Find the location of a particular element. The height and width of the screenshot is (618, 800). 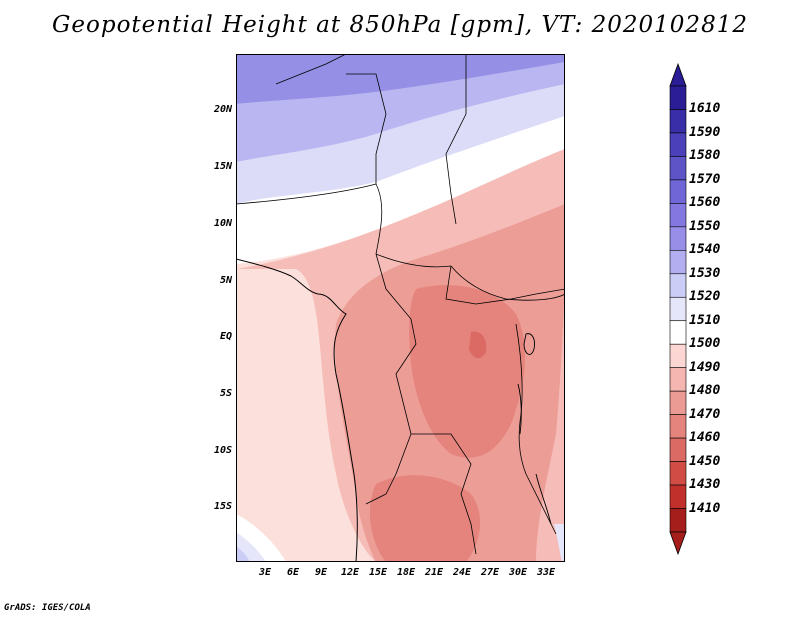

colorbar-label: 1490 is located at coordinates (705, 367).